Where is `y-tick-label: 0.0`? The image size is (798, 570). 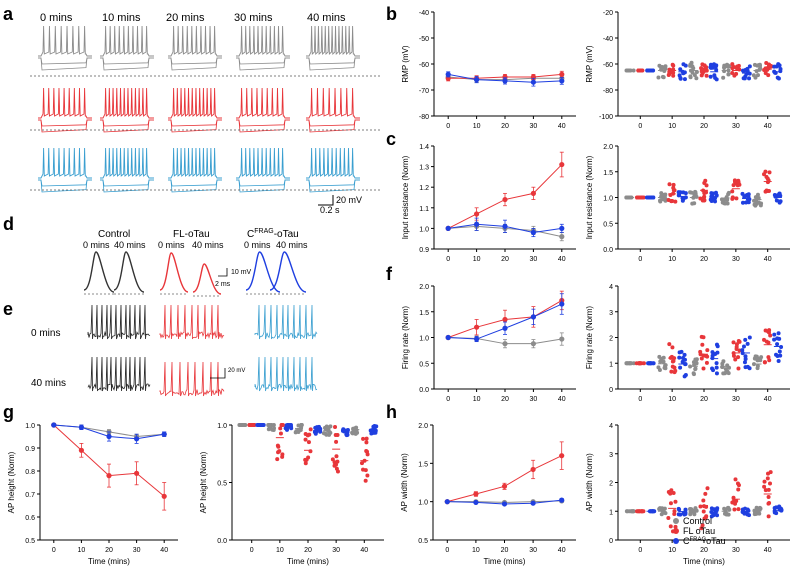
y-tick-label: 0.0 is located at coordinates (608, 250).